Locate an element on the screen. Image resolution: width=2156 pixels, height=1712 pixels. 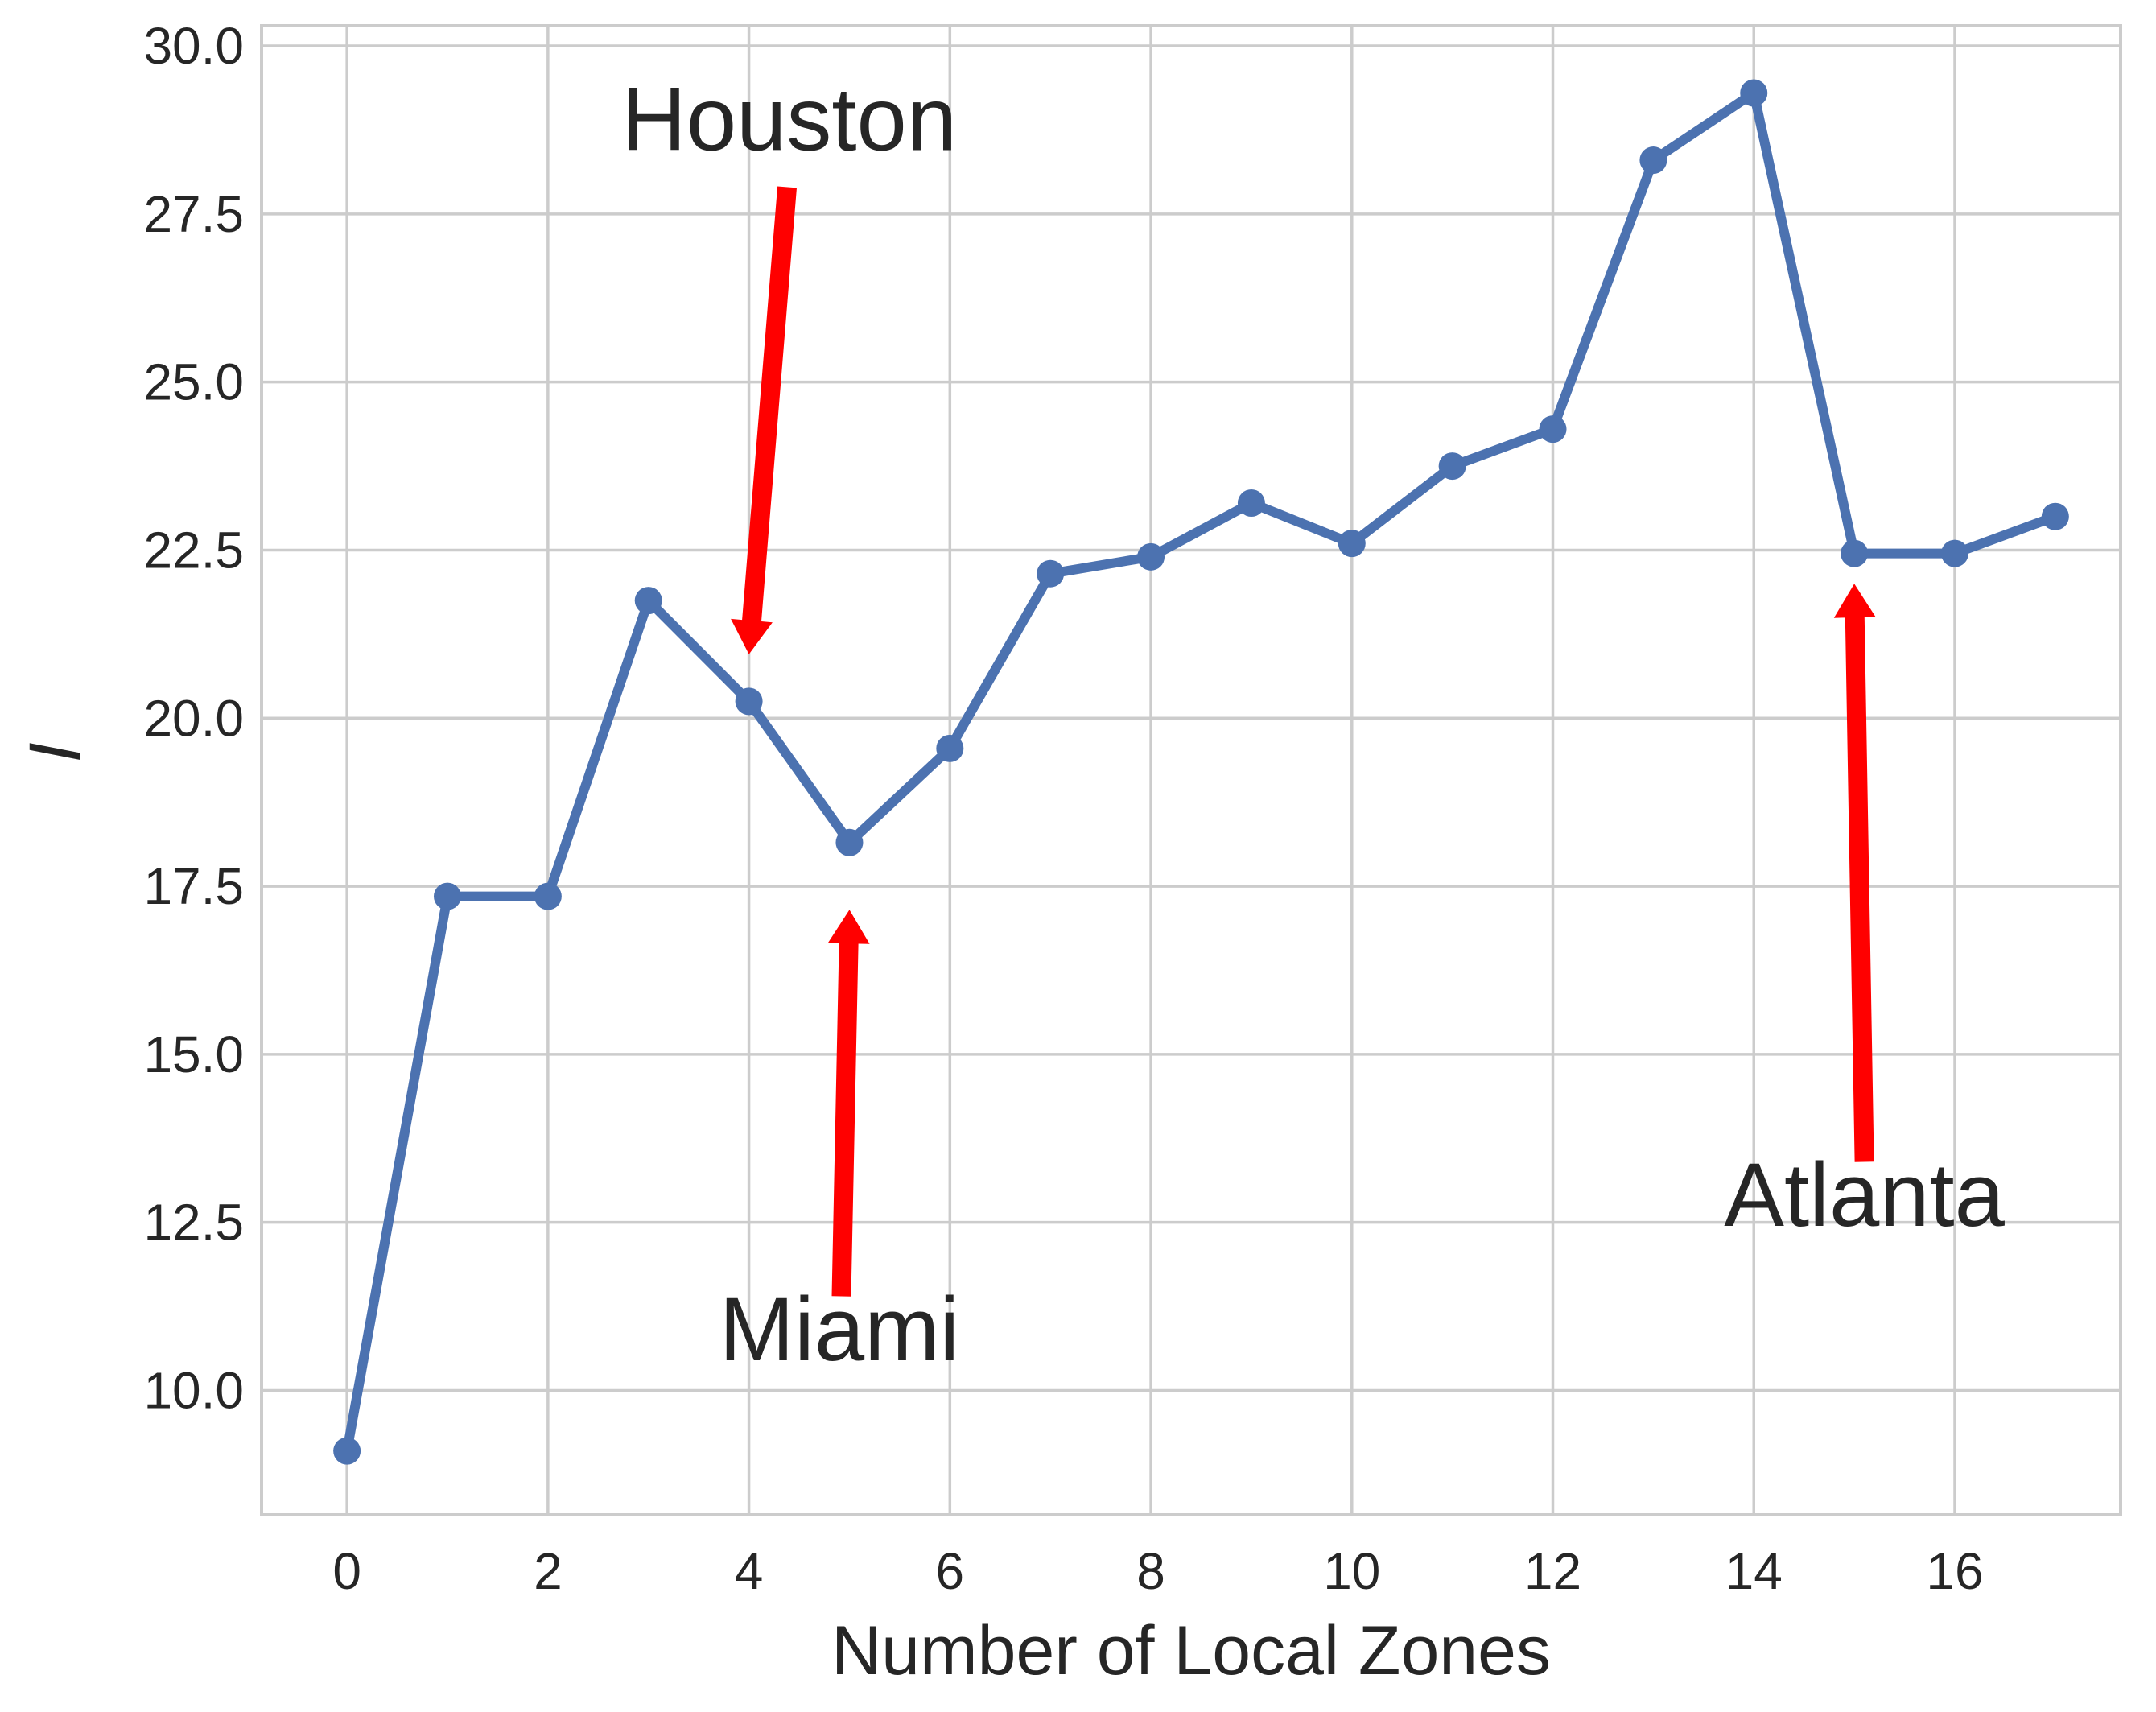
y-axis-label: I is located at coordinates (55, 752).